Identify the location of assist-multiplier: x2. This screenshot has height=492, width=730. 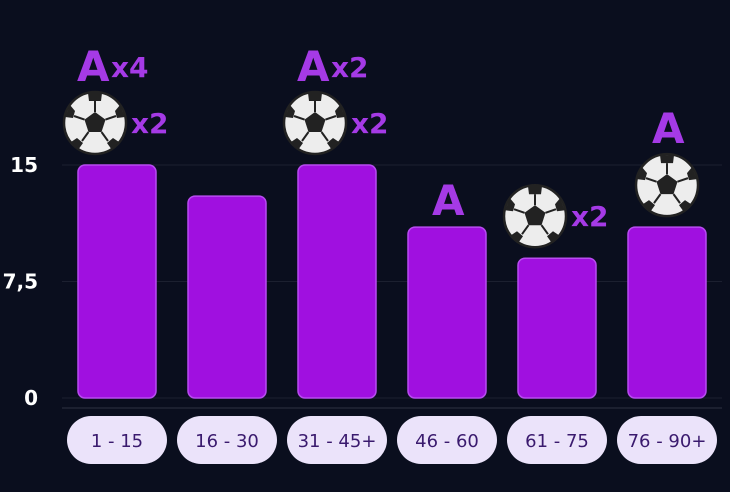
(350, 67).